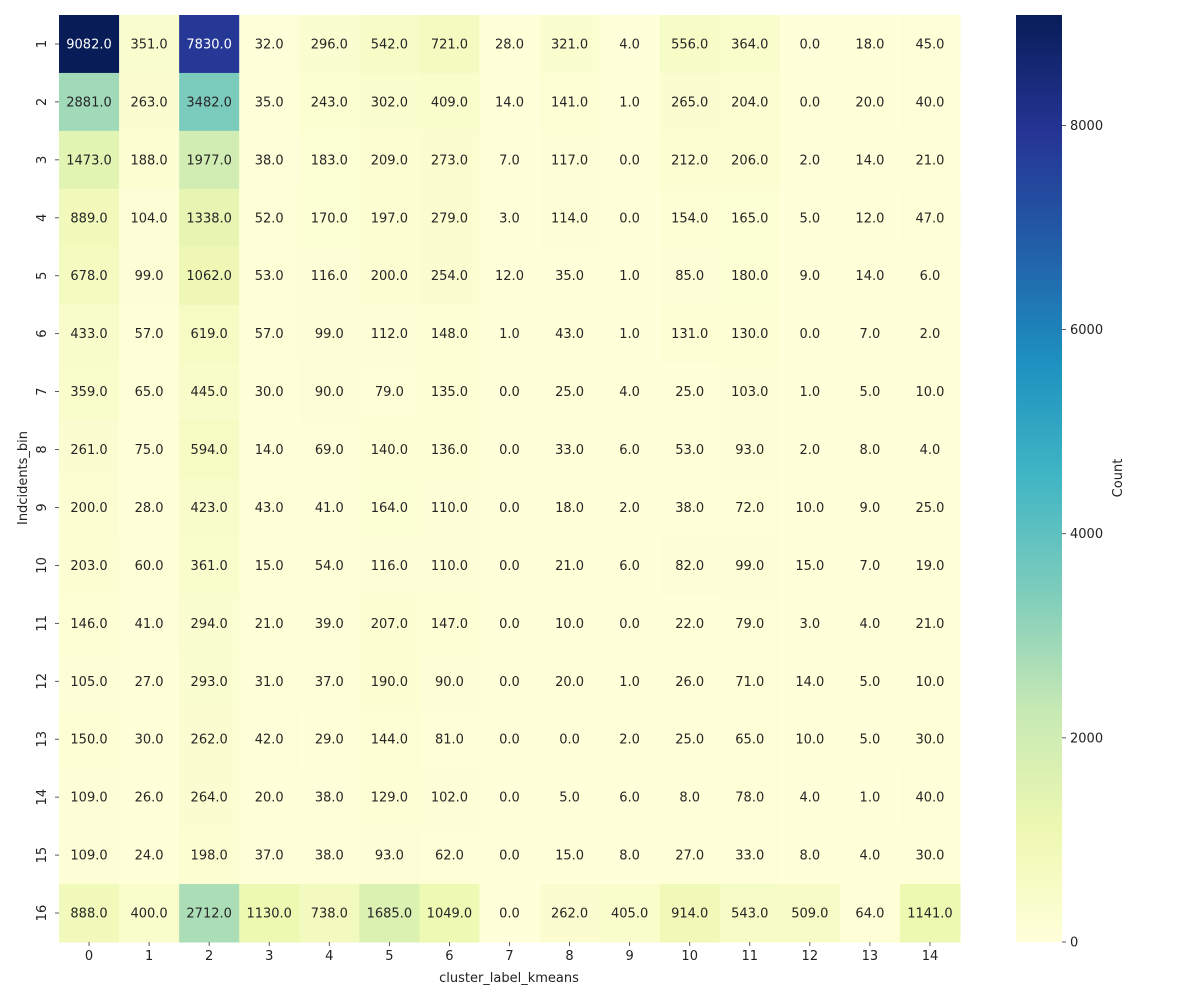 The image size is (1200, 1000). Describe the element at coordinates (569, 44) in the screenshot. I see `cell-value-label: 321.0` at that location.